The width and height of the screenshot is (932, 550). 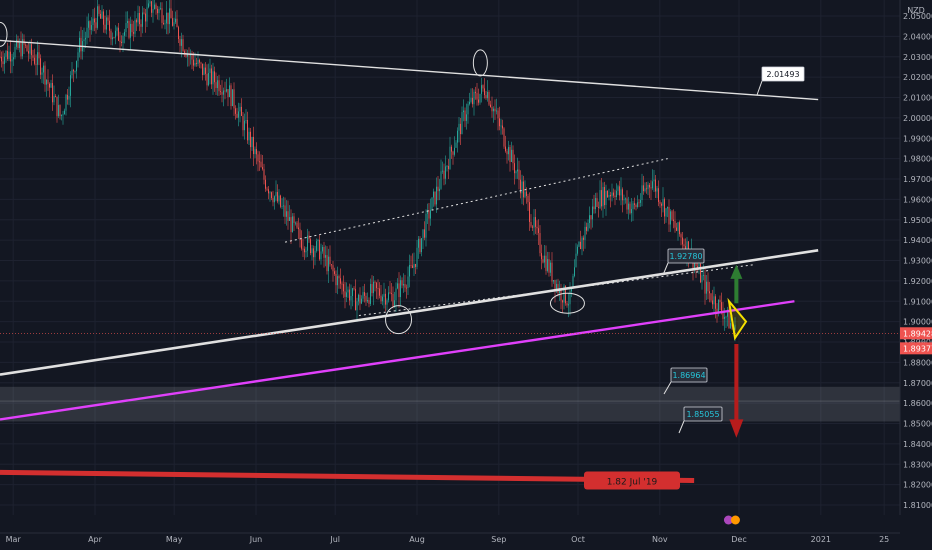 What do you see at coordinates (917, 485) in the screenshot?
I see `y-tick-label: 1.82000` at bounding box center [917, 485].